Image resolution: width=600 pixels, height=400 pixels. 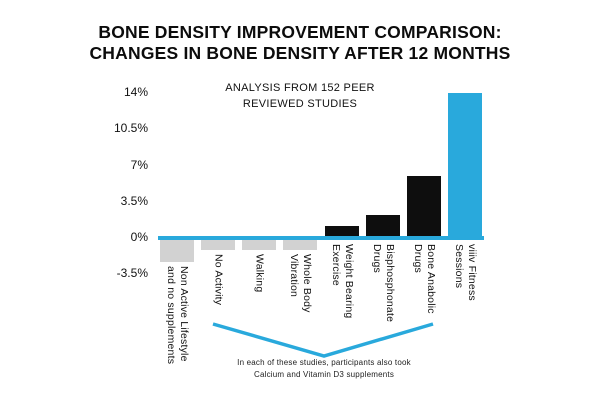 I want to click on bar-label-4: Whole Body Vibration, so click(x=300, y=283).